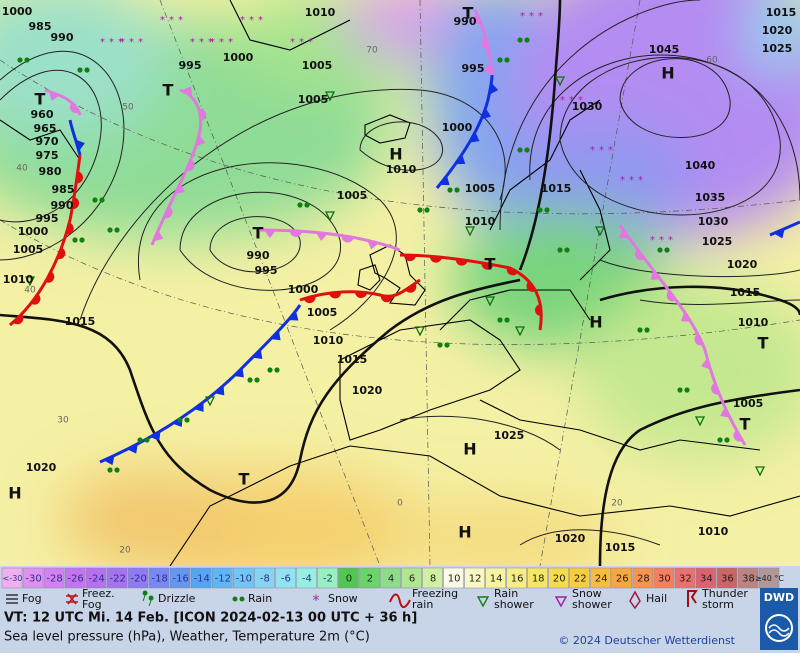 The width and height of the screenshot is (800, 657). Describe the element at coordinates (769, 578) in the screenshot. I see `scale-label: ≥40 °C` at that location.